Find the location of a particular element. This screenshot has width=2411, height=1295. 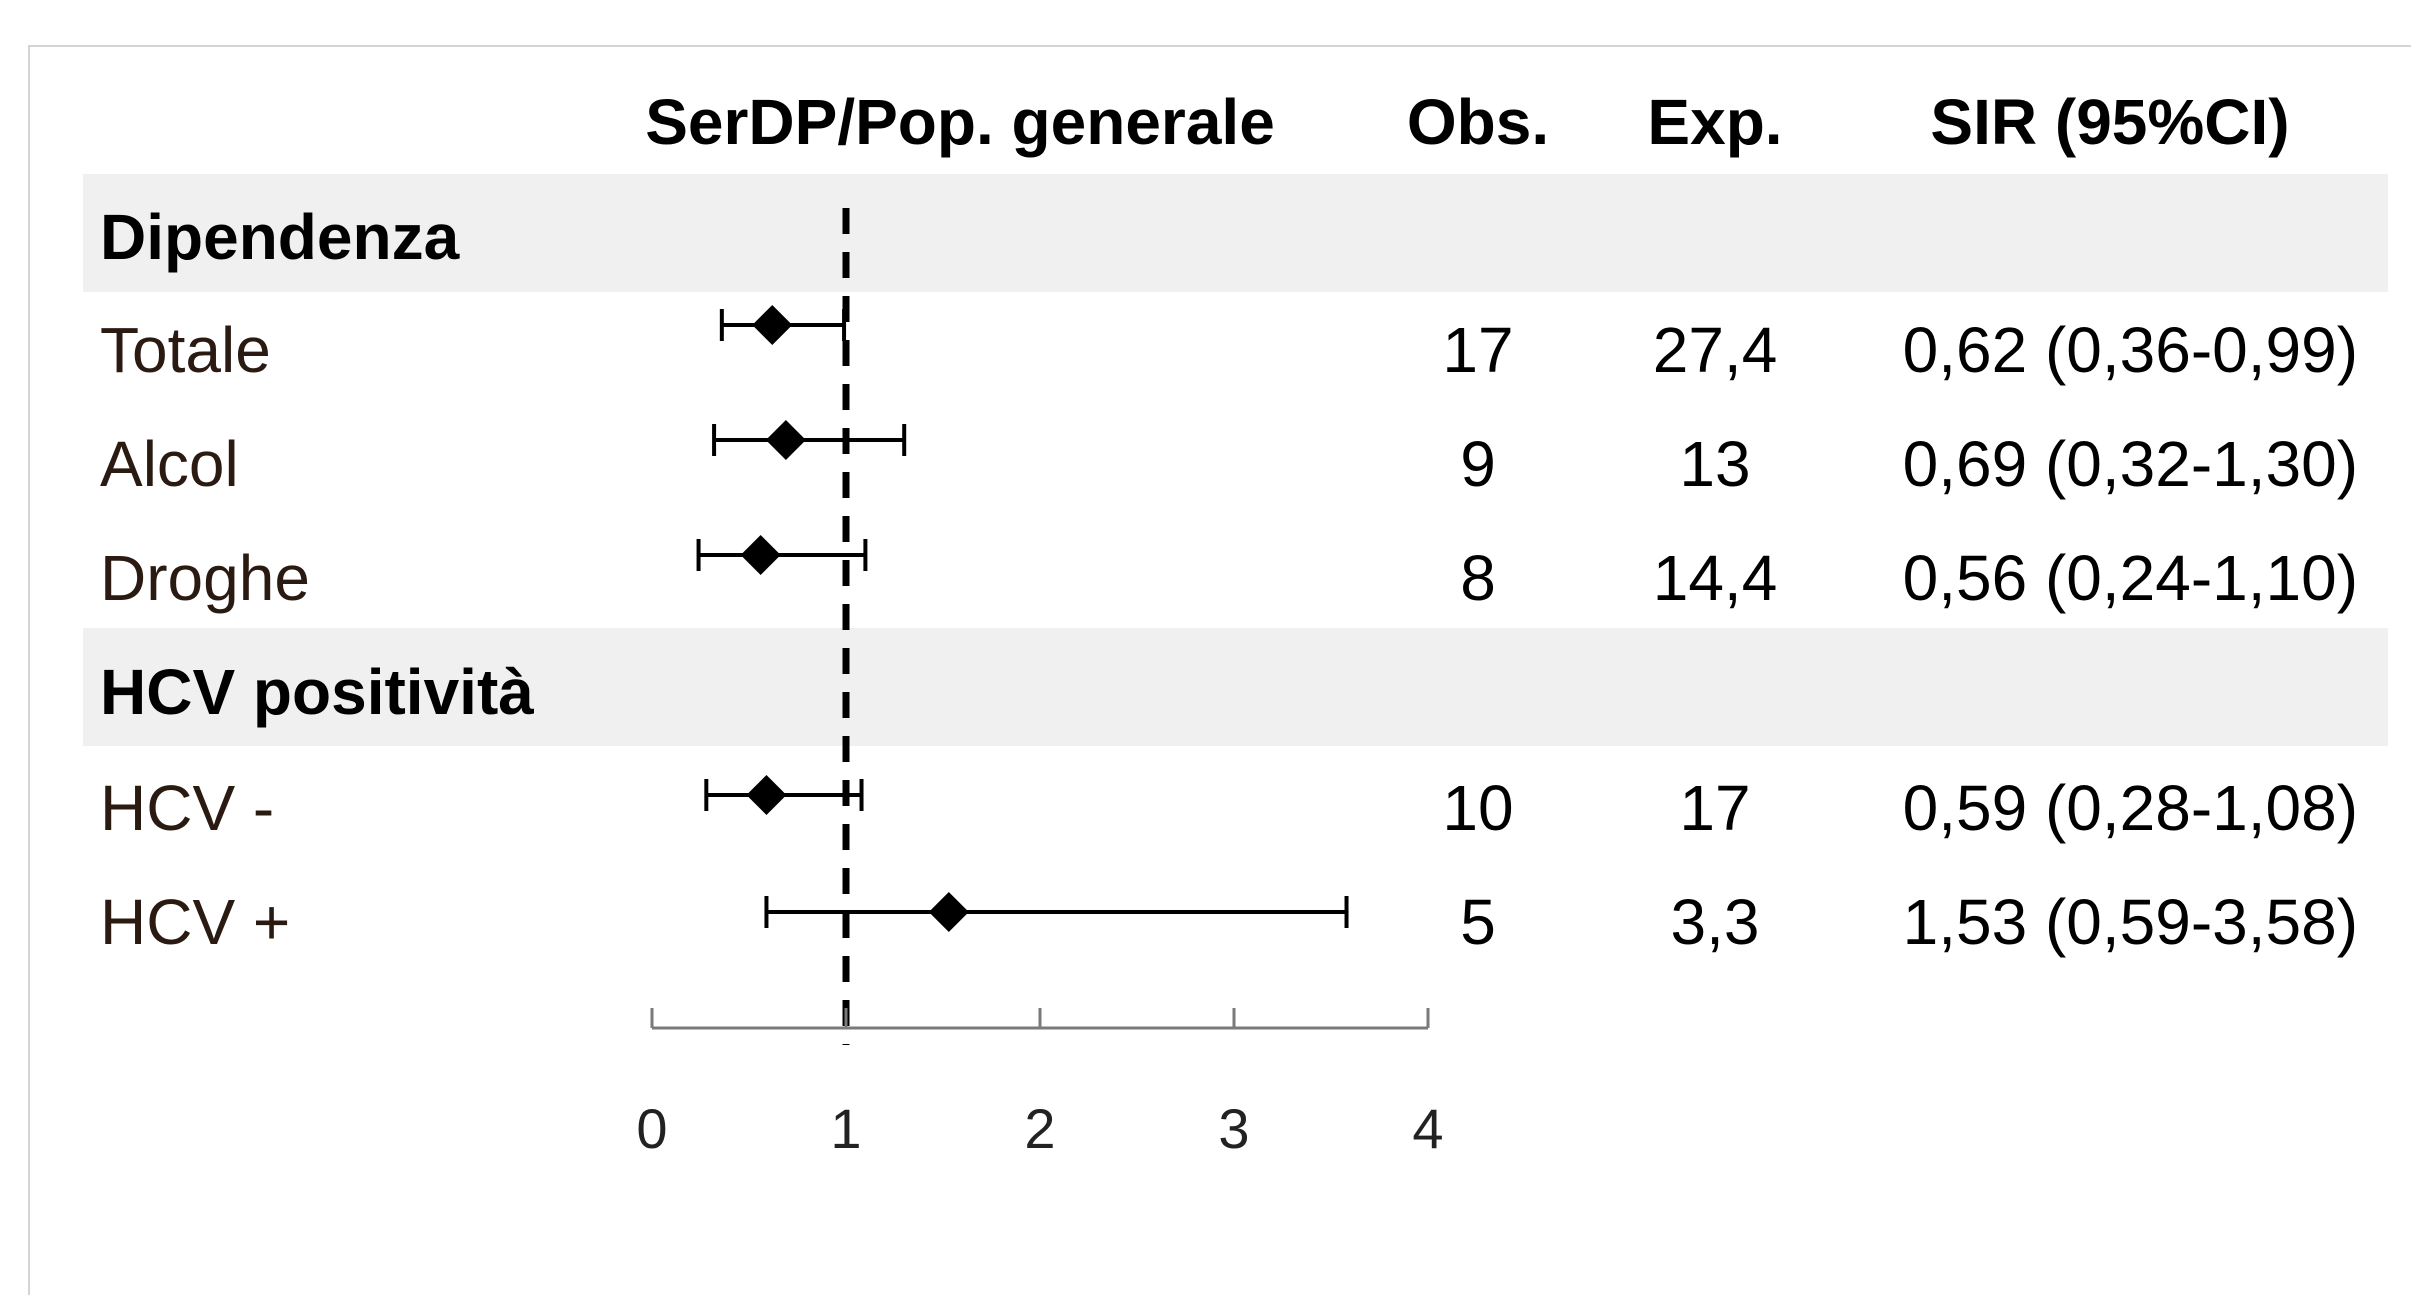

x-tick-label-3: 3 is located at coordinates (1233, 1128).